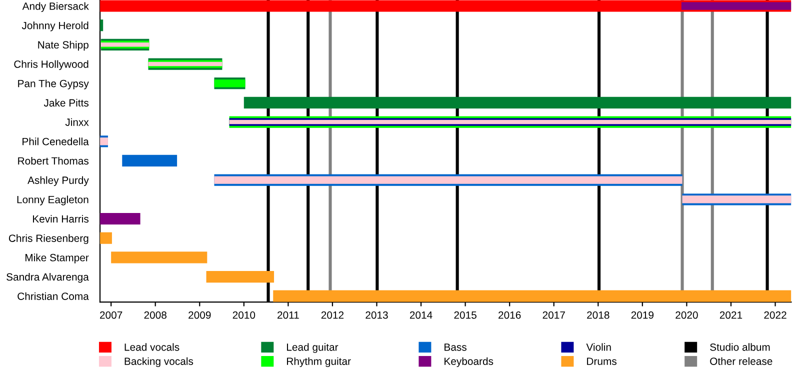 The height and width of the screenshot is (380, 800). I want to click on x-tick-label: 2019, so click(642, 315).